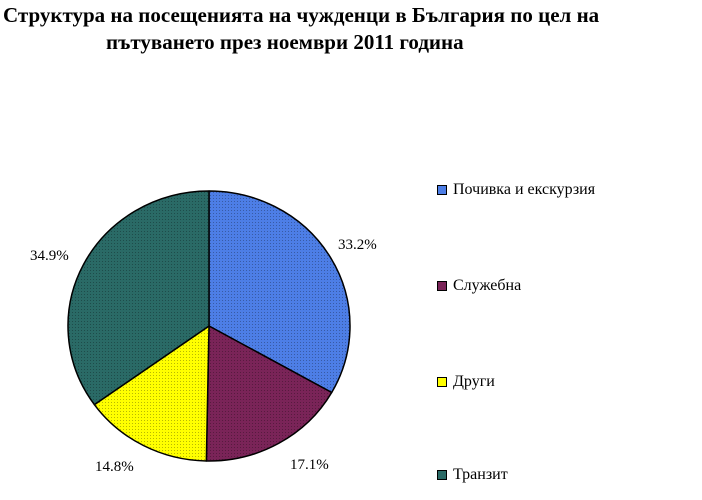 The height and width of the screenshot is (500, 702). Describe the element at coordinates (524, 189) in the screenshot. I see `legend-label-0: Почивка и екскурзия` at that location.